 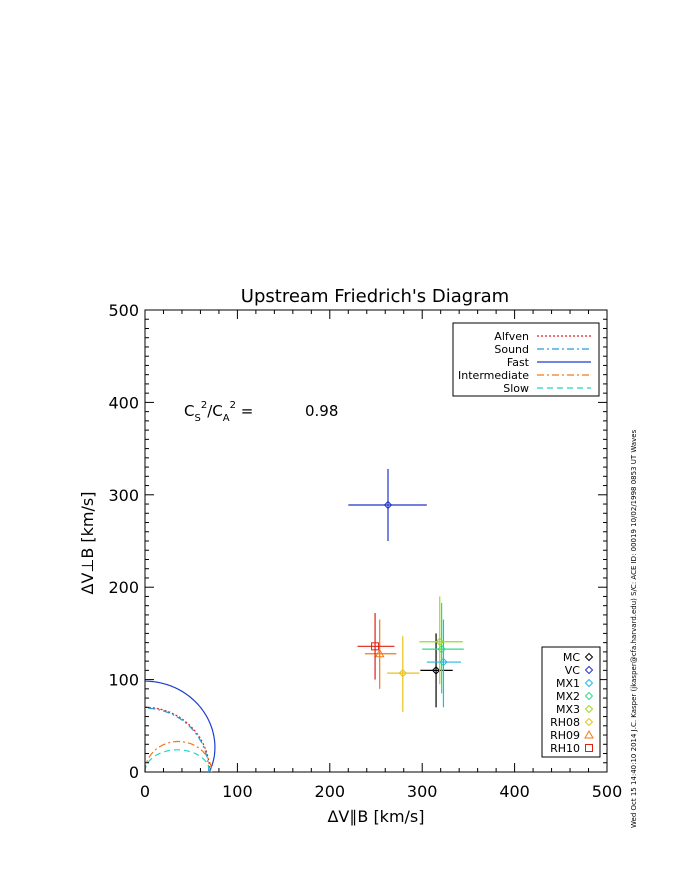 What do you see at coordinates (511, 336) in the screenshot?
I see `curve-legend-label: Alfven` at bounding box center [511, 336].